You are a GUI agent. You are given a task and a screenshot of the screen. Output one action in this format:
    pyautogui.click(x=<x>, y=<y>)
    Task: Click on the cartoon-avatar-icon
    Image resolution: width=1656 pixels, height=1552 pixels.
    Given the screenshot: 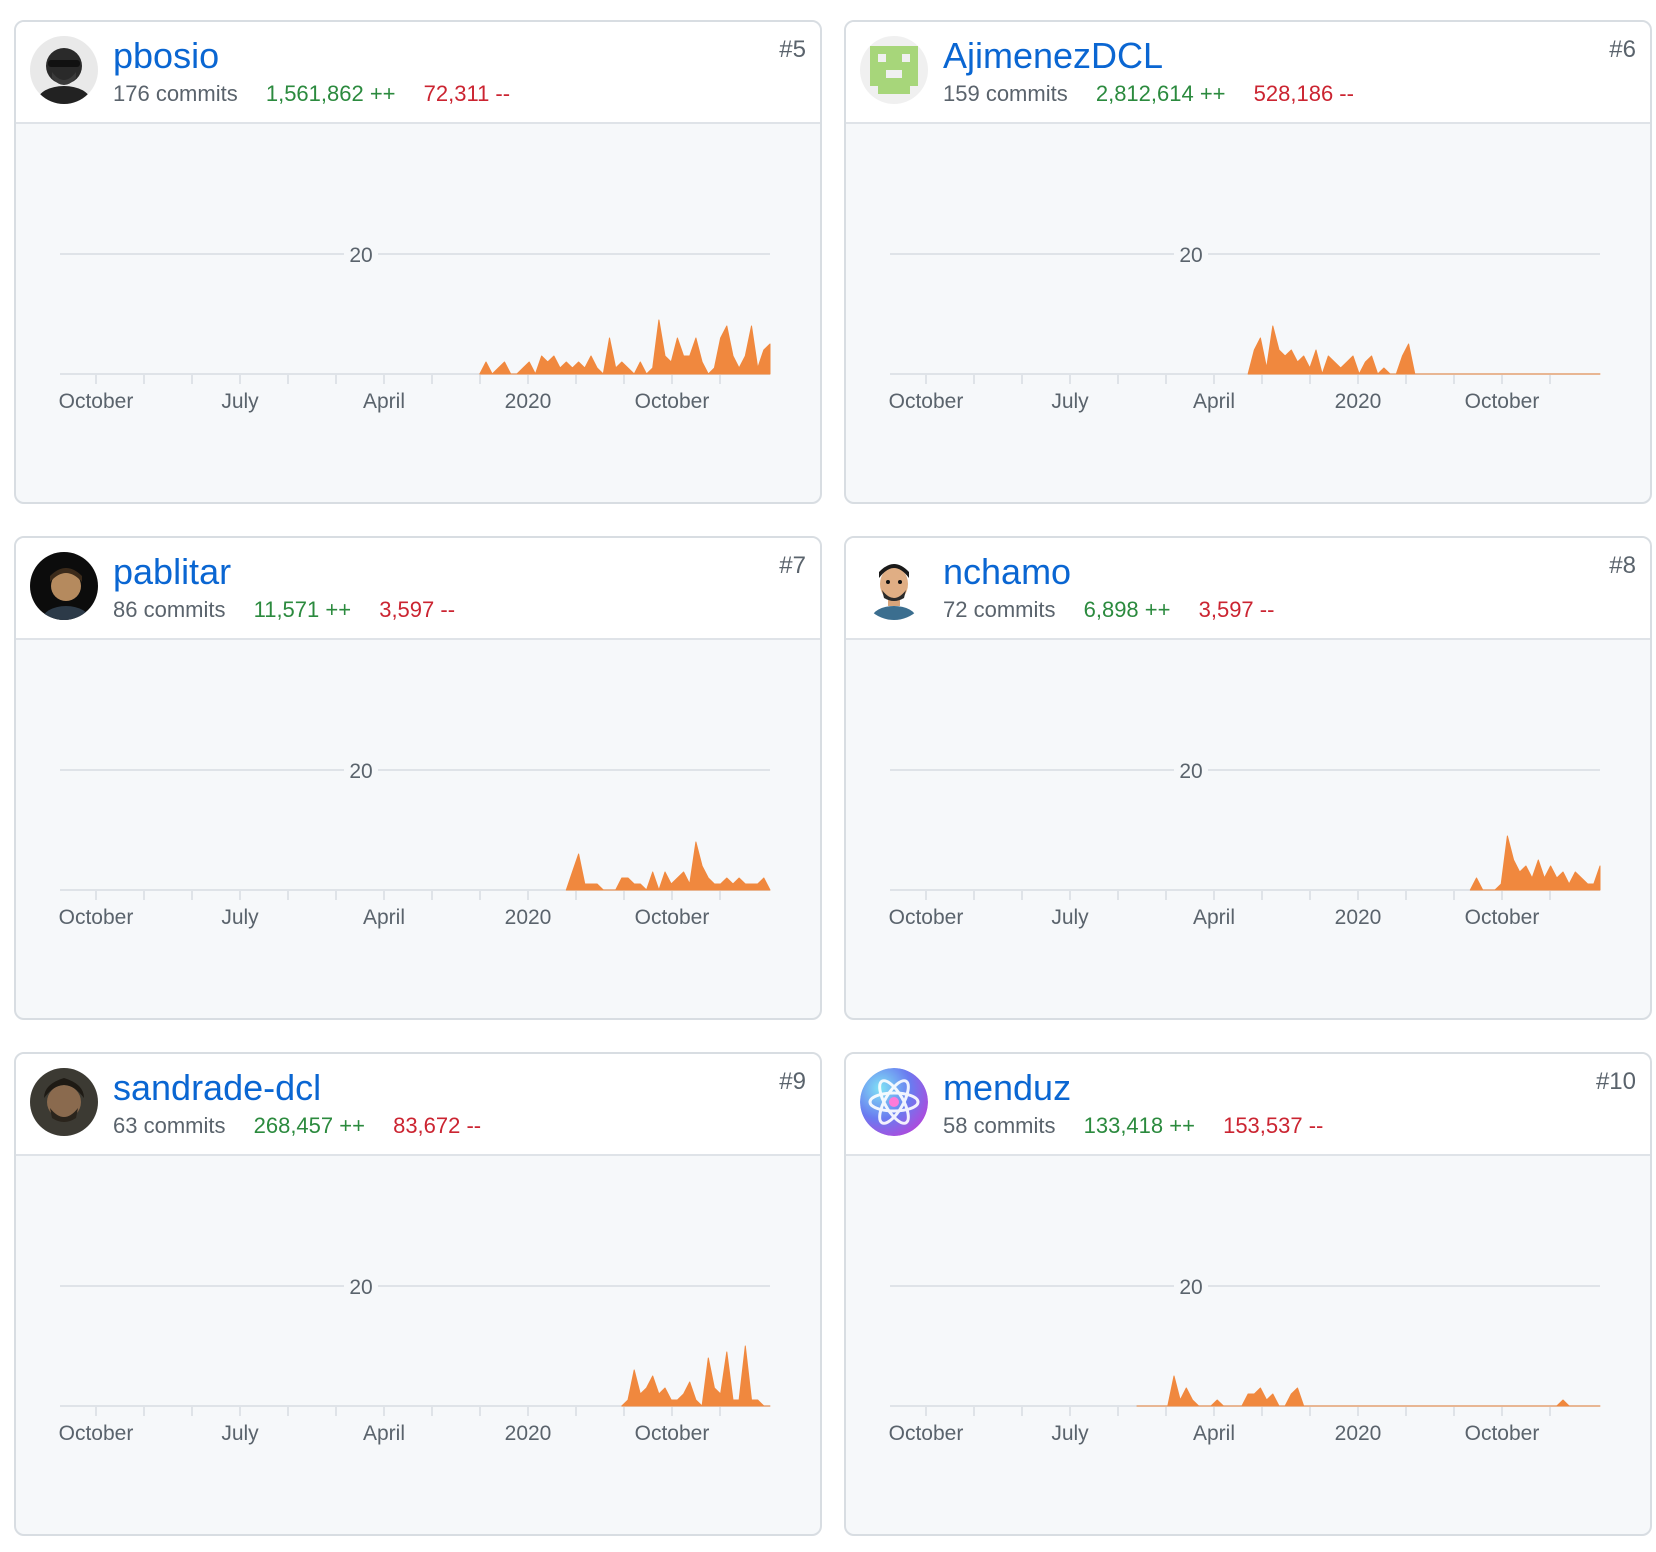 What is the action you would take?
    pyautogui.click(x=894, y=586)
    